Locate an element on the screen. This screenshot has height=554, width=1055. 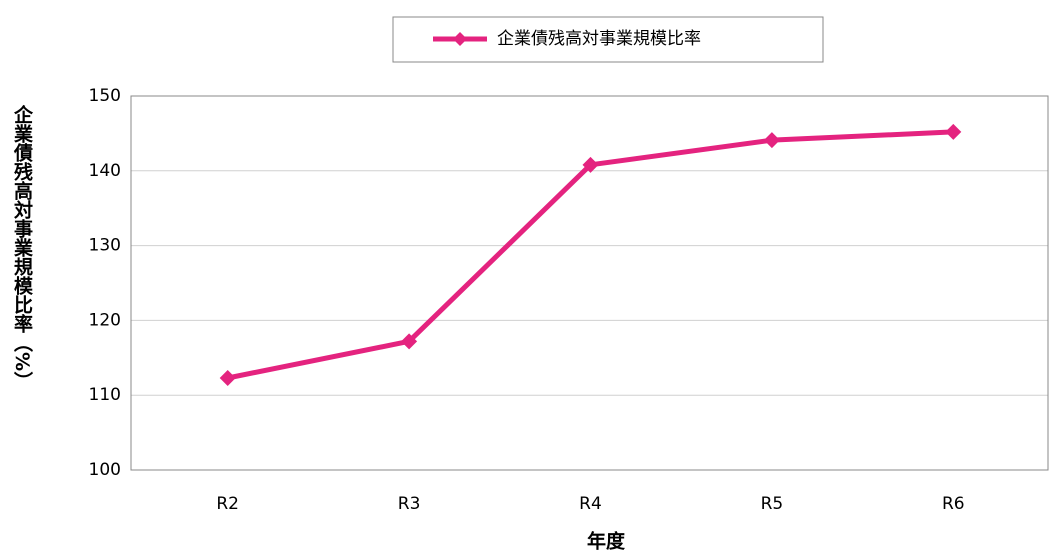
x-axis-label: 年度 is located at coordinates (606, 541).